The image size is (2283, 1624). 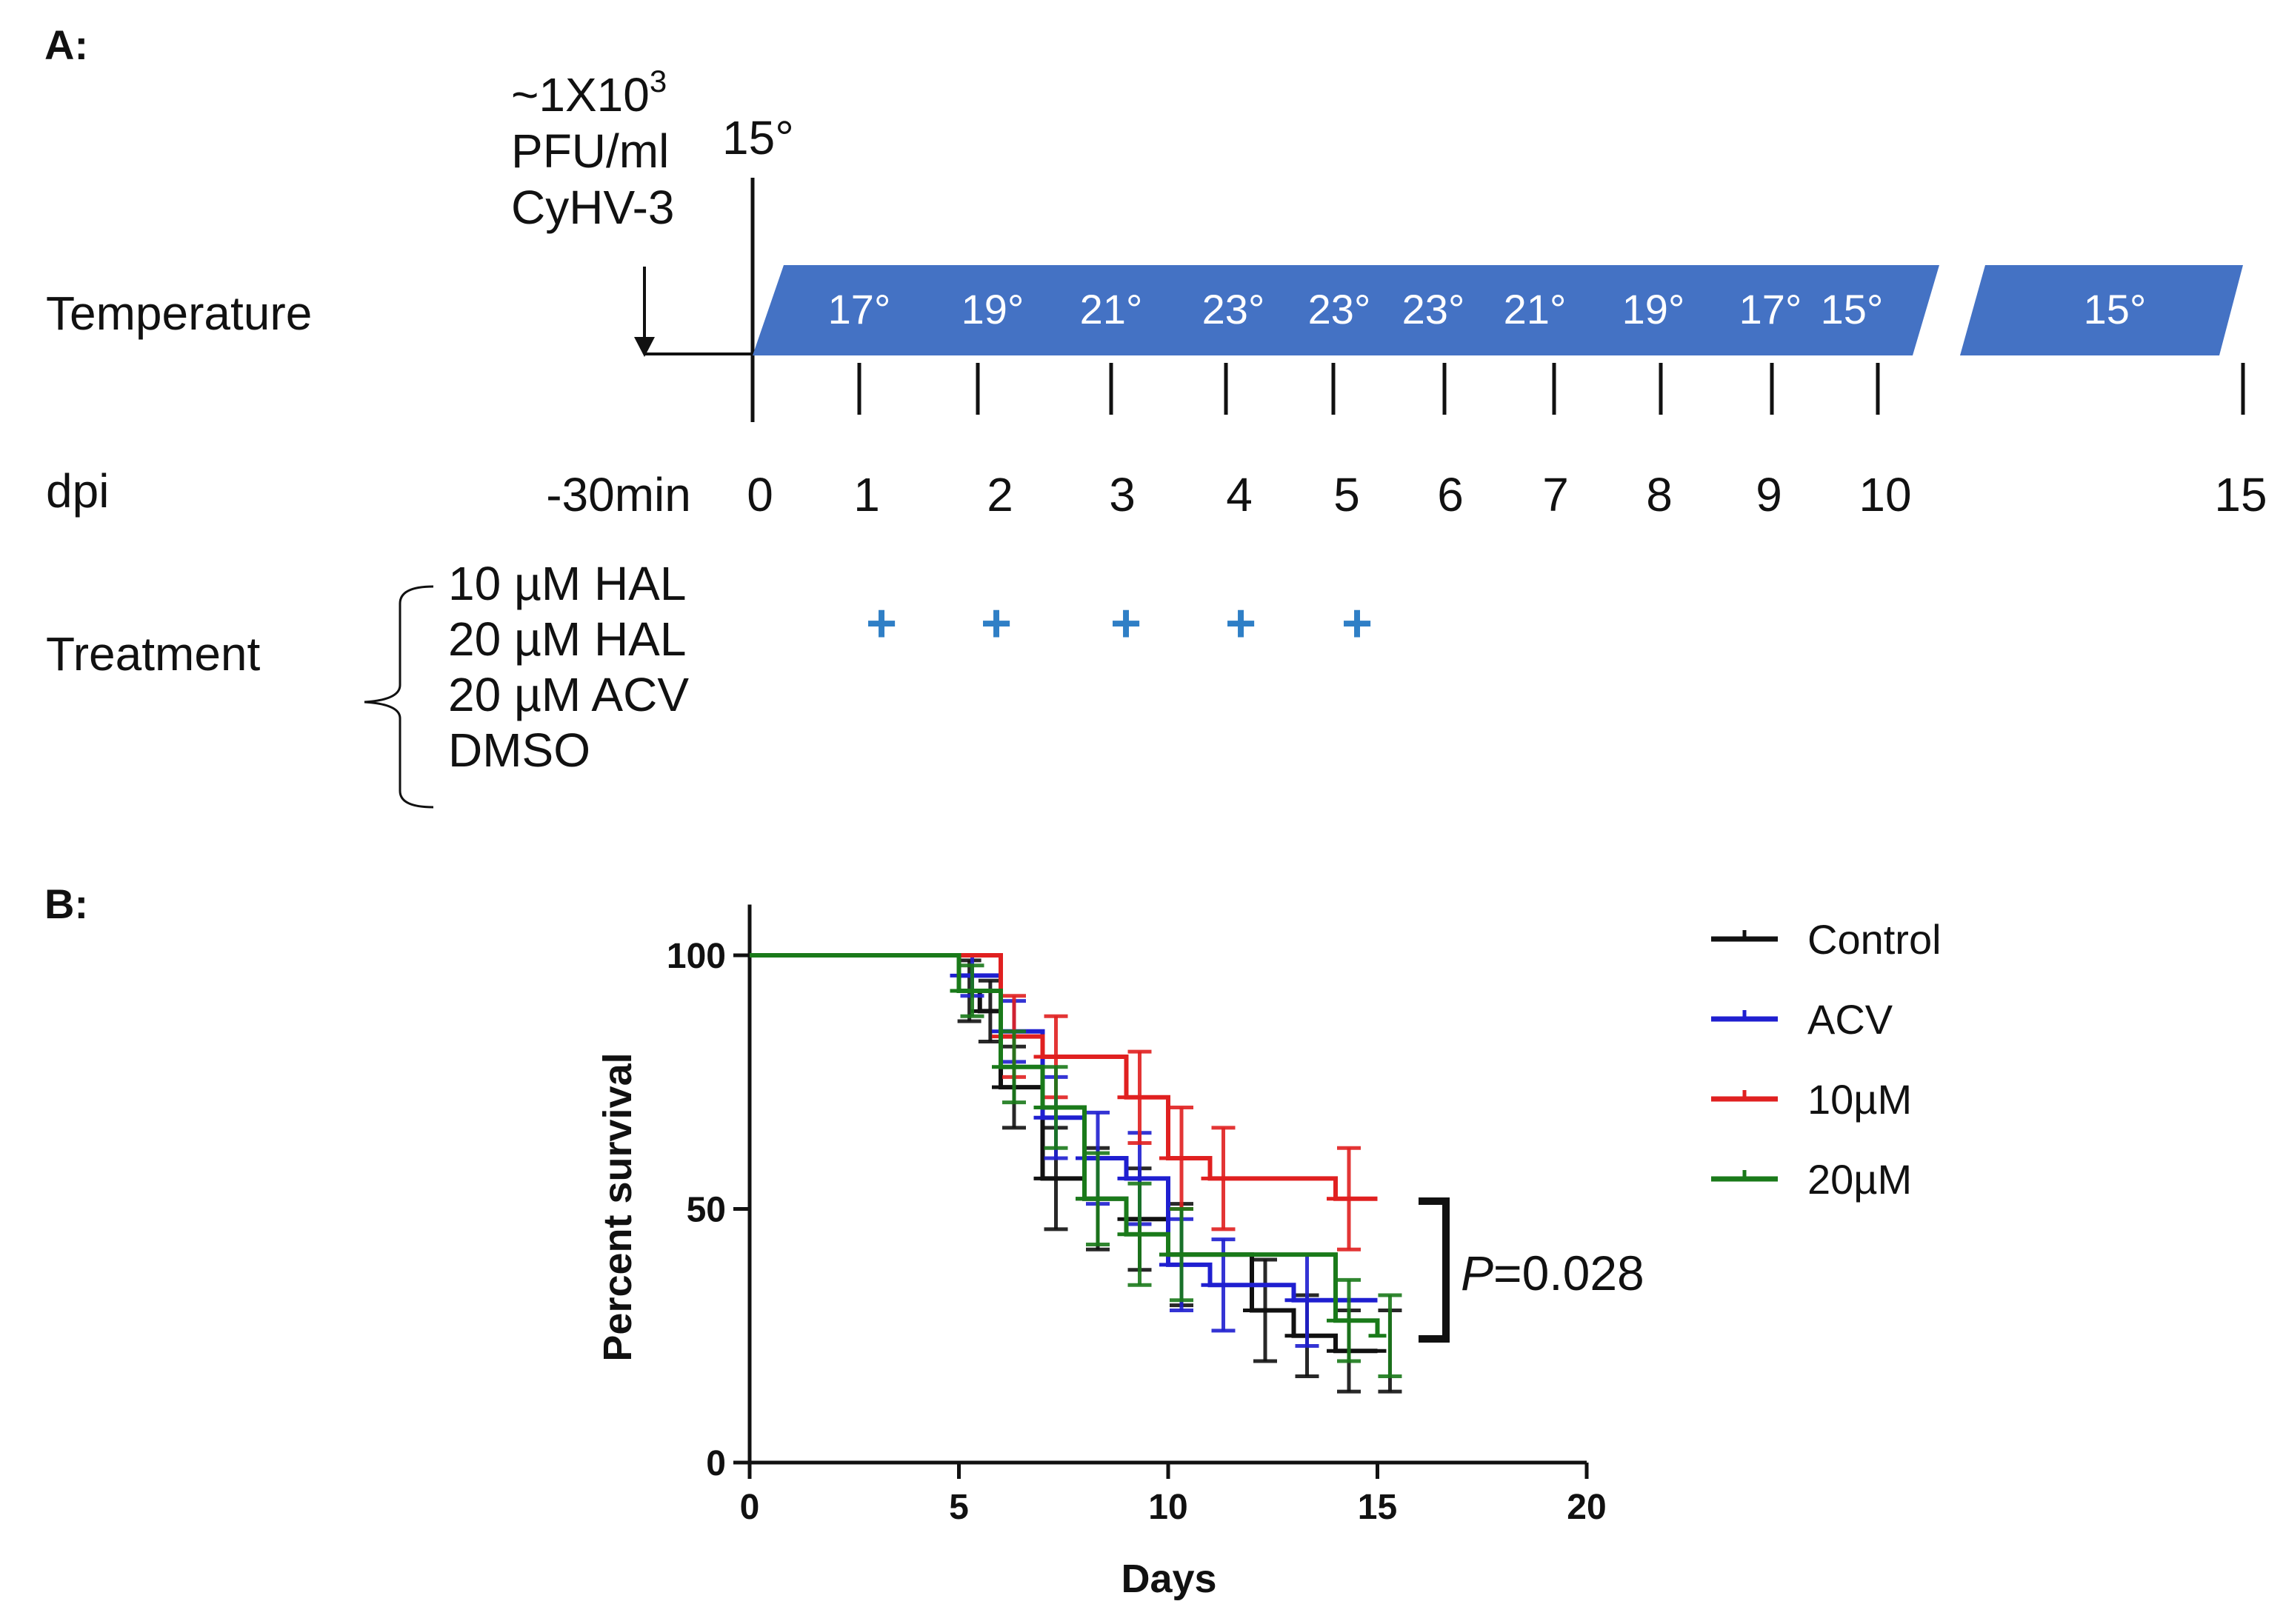 I want to click on legend-label-acv: ACV, so click(x=1850, y=1019).